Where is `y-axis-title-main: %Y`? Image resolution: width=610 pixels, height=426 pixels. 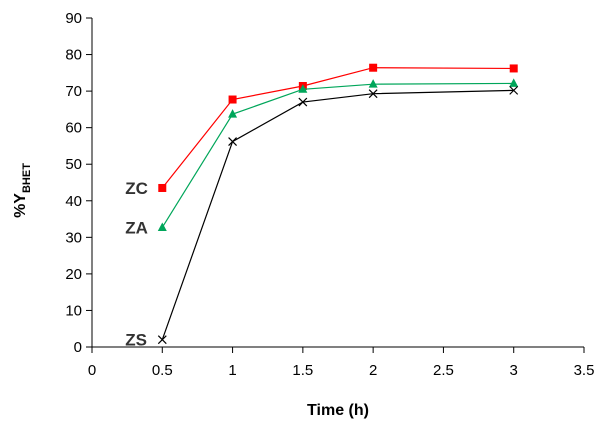 y-axis-title-main: %Y is located at coordinates (20, 205).